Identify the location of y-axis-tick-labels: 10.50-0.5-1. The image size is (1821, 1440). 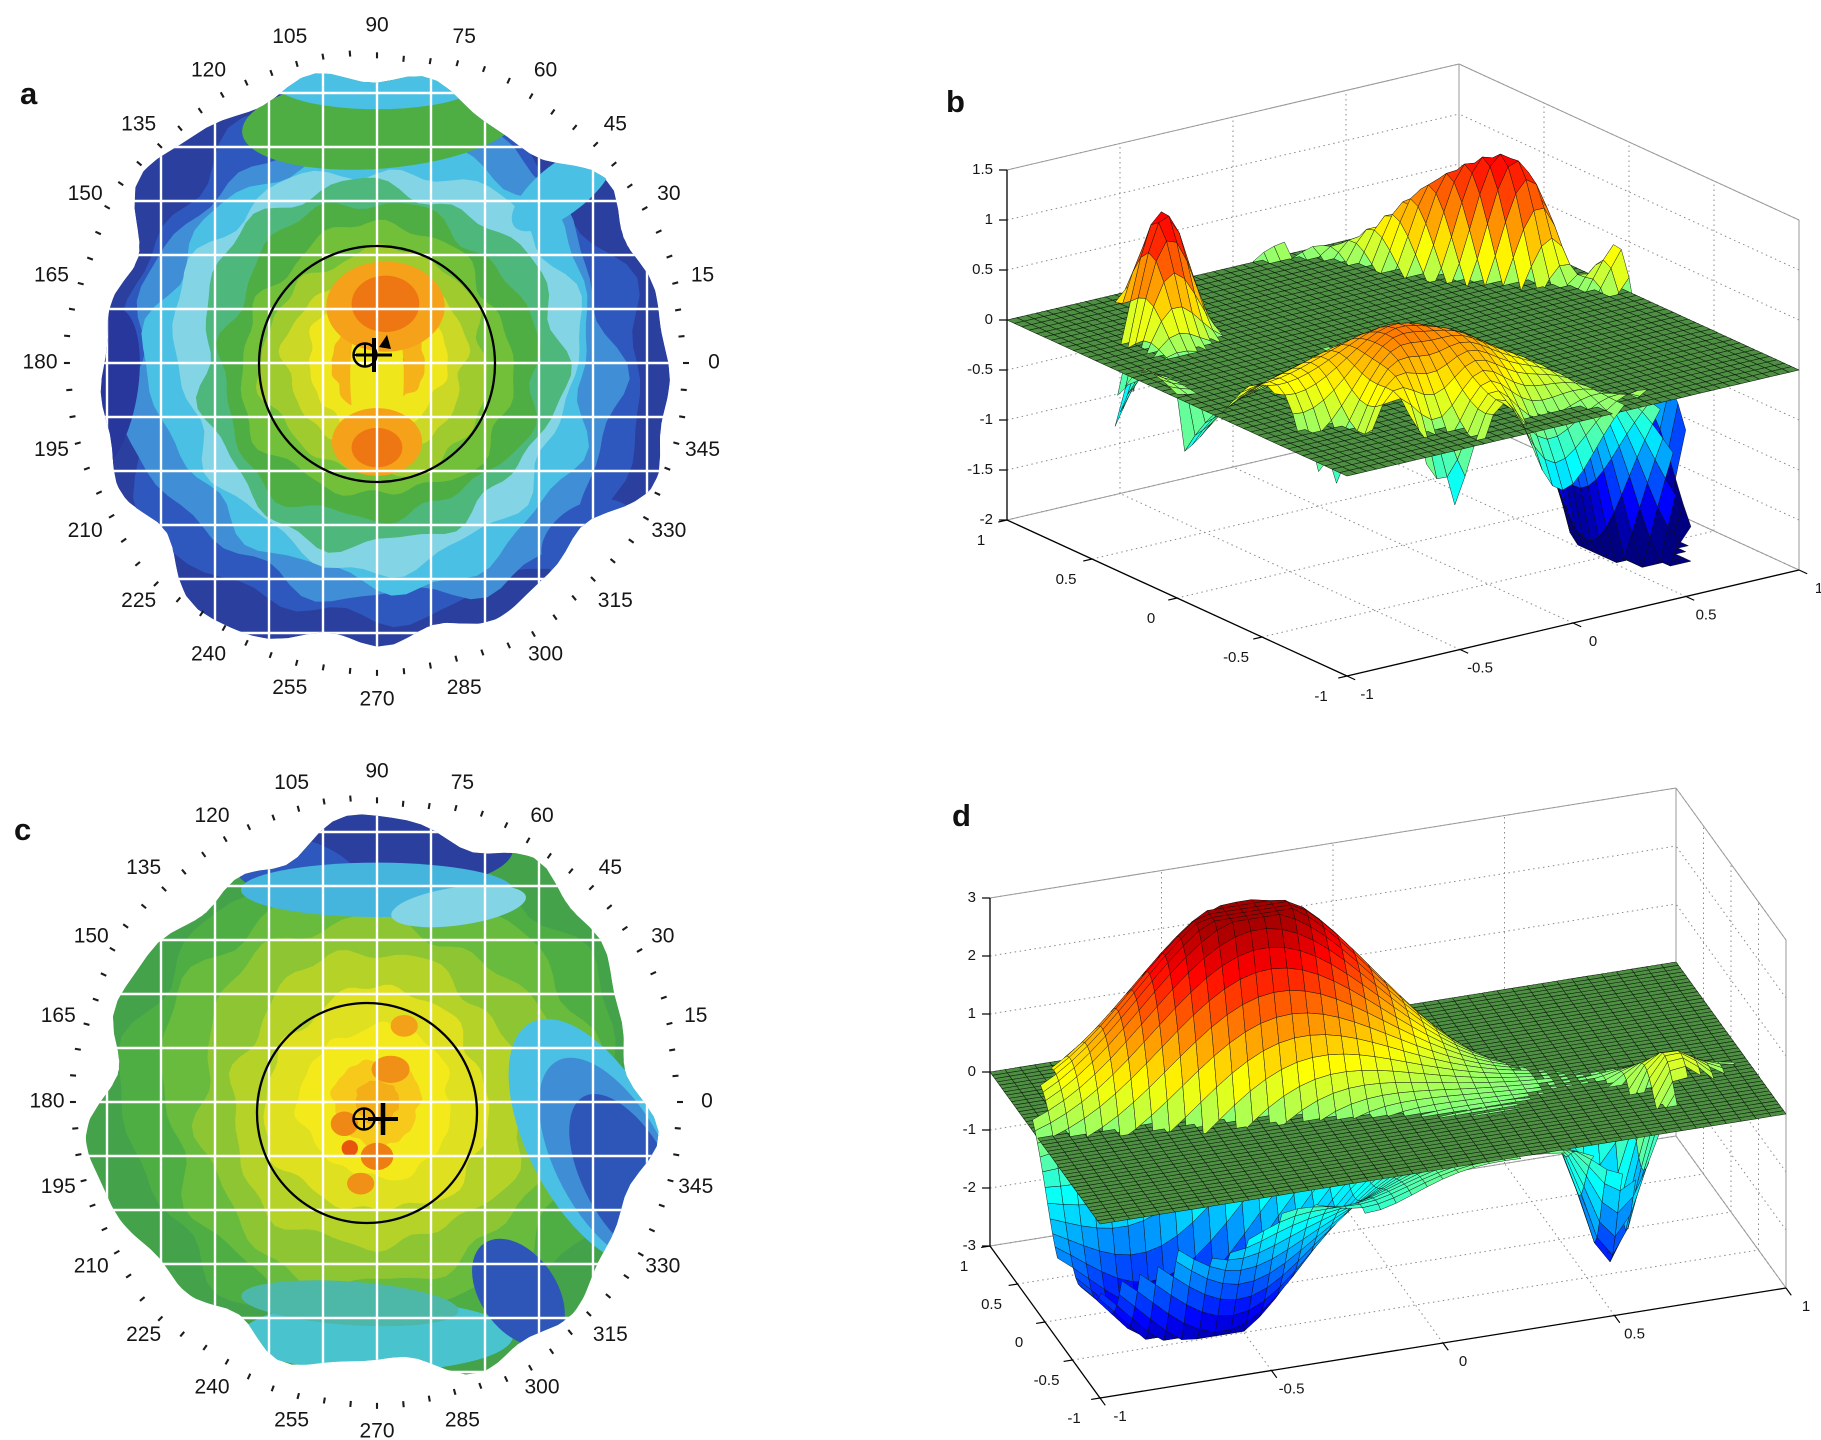
(1030, 1336).